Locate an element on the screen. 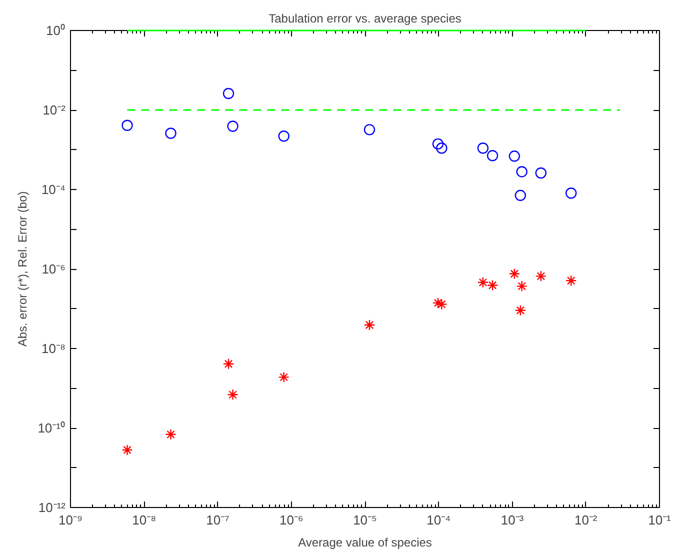 Image resolution: width=681 pixels, height=552 pixels. x-tick-label: 10⁻⁹ is located at coordinates (70, 520).